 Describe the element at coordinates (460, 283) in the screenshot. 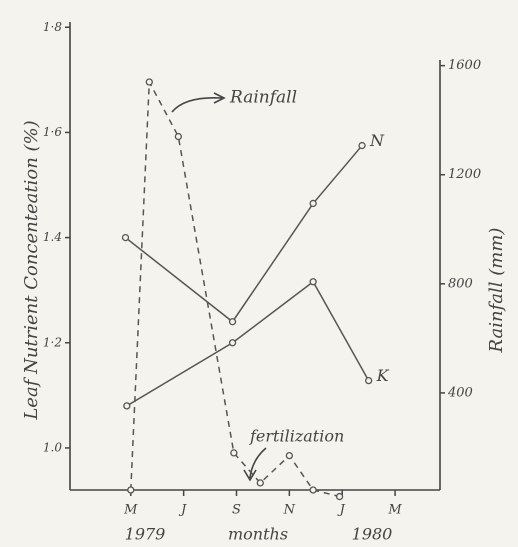

I see `y2-tick-label: 800` at that location.